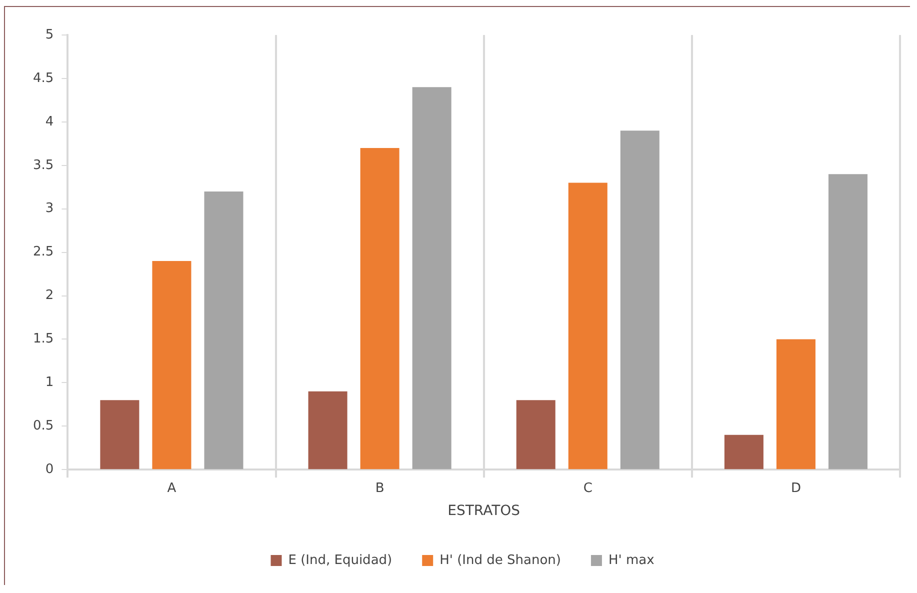 The height and width of the screenshot is (593, 917). What do you see at coordinates (340, 560) in the screenshot?
I see `legend-label: E (Ind, Equidad)` at bounding box center [340, 560].